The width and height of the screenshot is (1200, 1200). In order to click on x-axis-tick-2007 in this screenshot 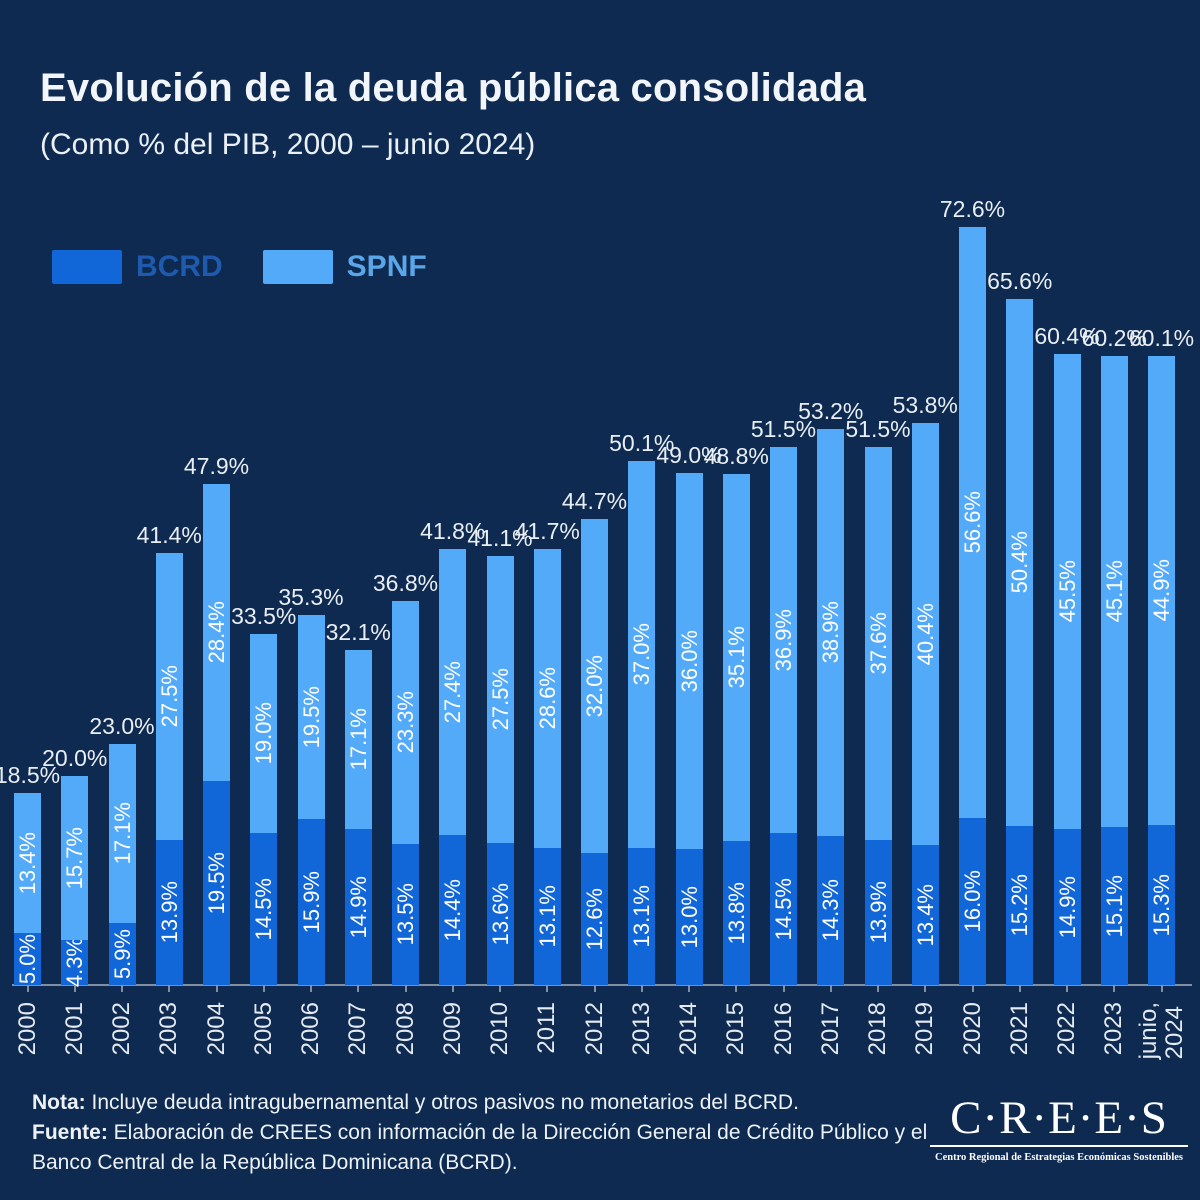, I will do `click(358, 988)`.